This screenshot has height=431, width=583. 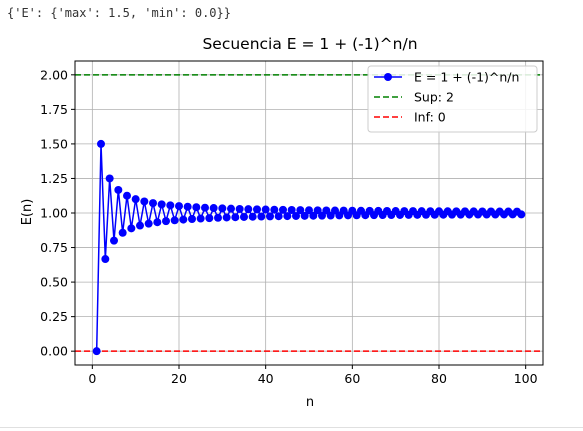 What do you see at coordinates (54, 351) in the screenshot?
I see `y-tick-label: 0.00` at bounding box center [54, 351].